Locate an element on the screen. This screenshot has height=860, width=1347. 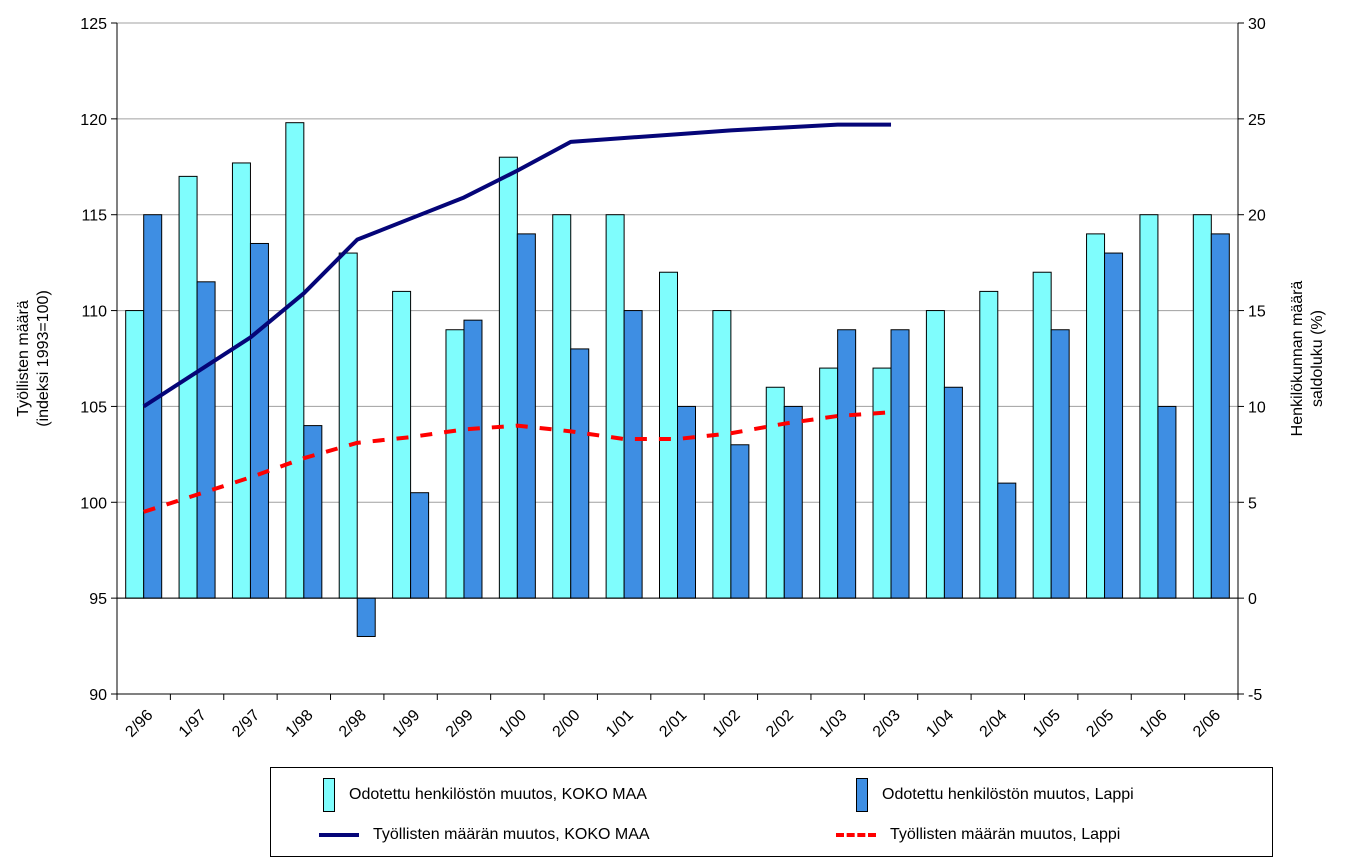
left-tick-label: 120 is located at coordinates (93, 120).